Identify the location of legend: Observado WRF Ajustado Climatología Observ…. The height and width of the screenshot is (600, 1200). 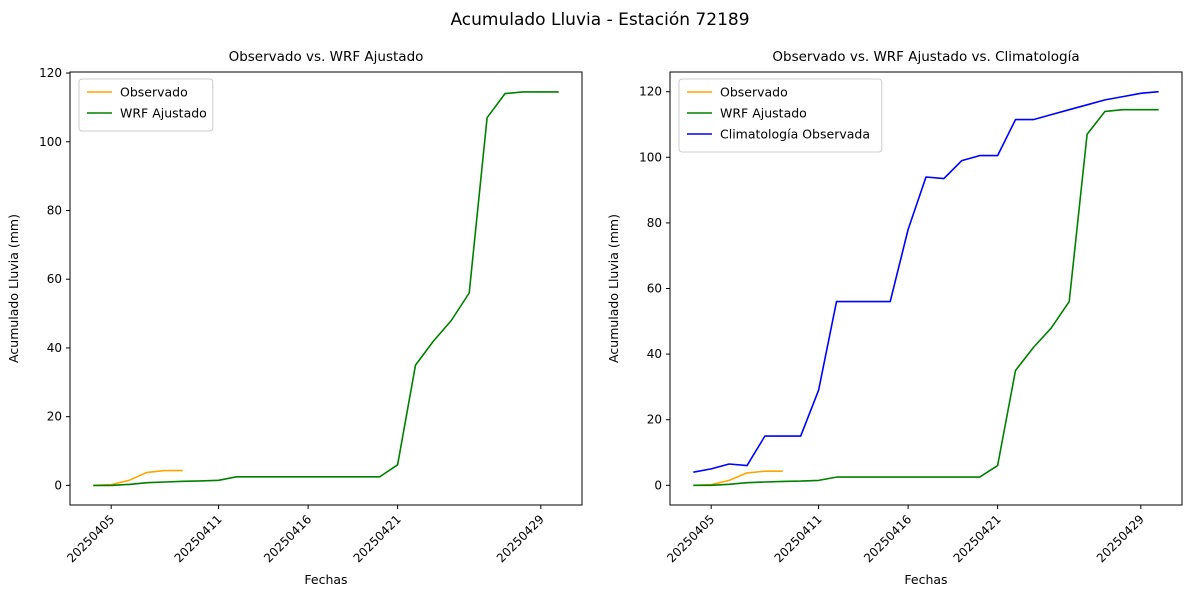
(780, 115).